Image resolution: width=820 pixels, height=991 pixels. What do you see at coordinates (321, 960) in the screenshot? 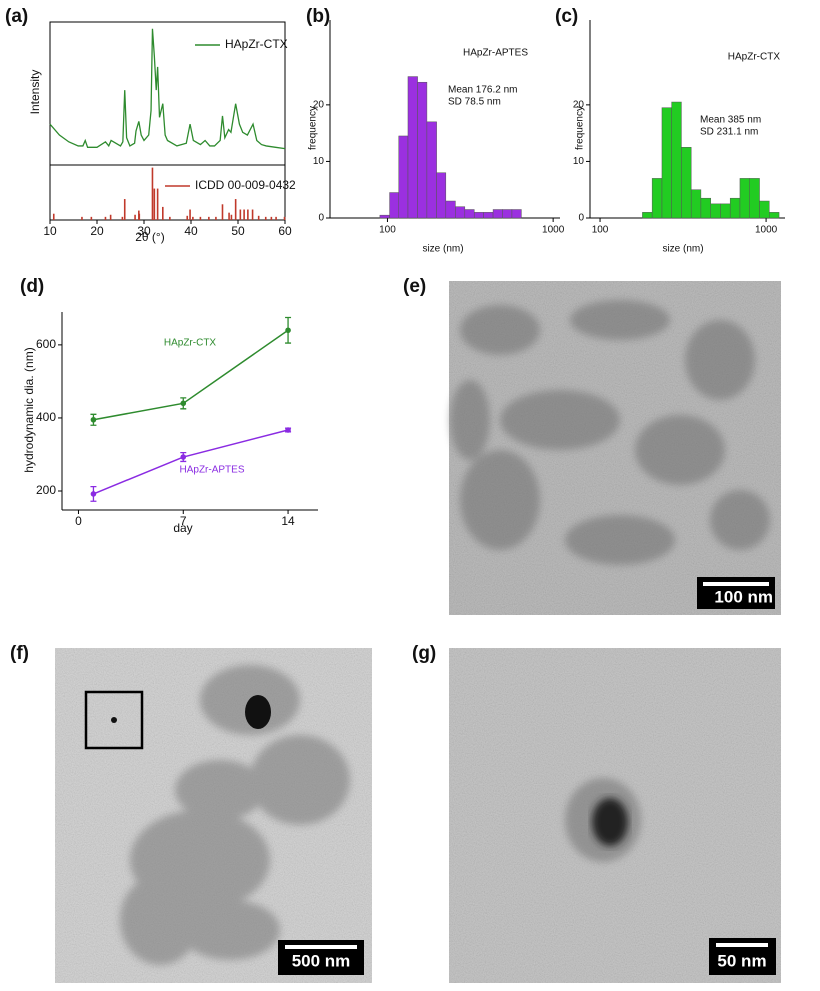
I see `scale-bar-label: 500 nm` at bounding box center [321, 960].